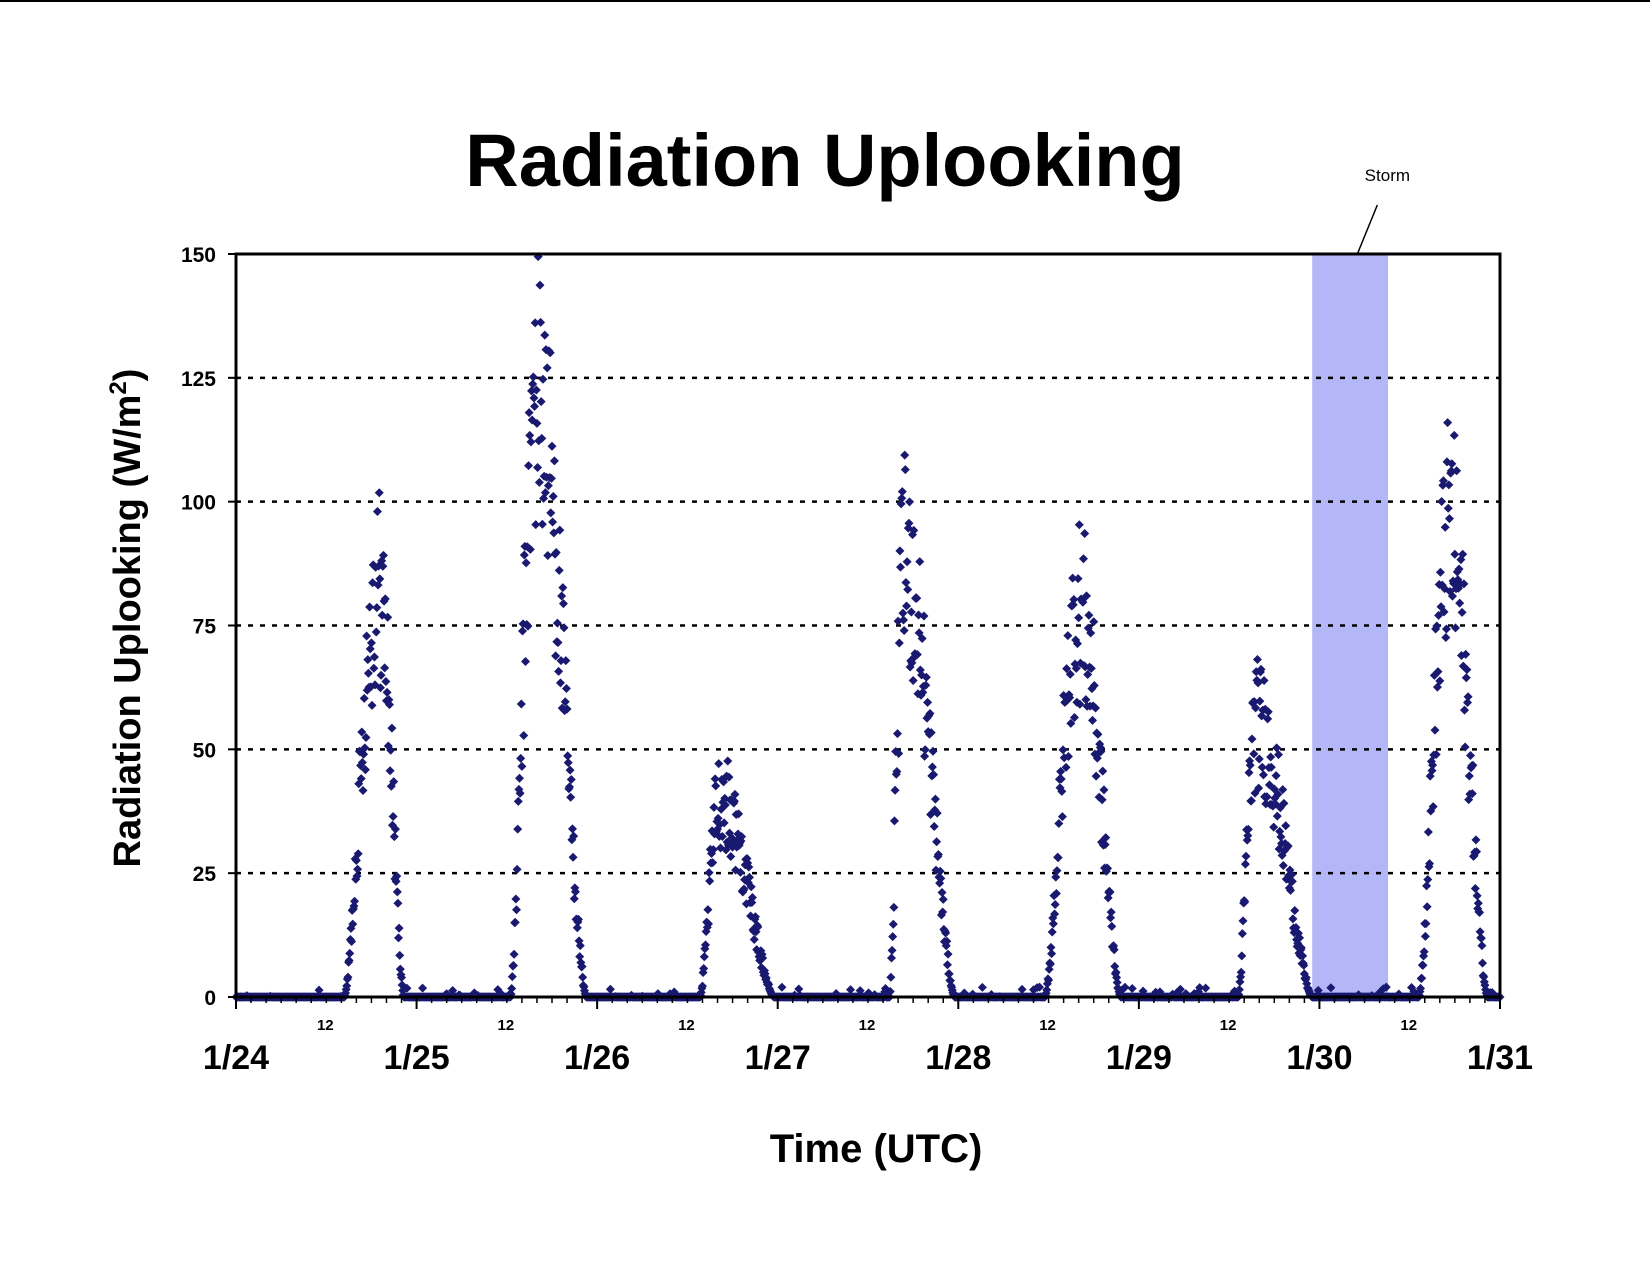 Image resolution: width=1650 pixels, height=1275 pixels. What do you see at coordinates (128, 631) in the screenshot?
I see `y-axis-label-main: Radiation Uplooking (W/m` at bounding box center [128, 631].